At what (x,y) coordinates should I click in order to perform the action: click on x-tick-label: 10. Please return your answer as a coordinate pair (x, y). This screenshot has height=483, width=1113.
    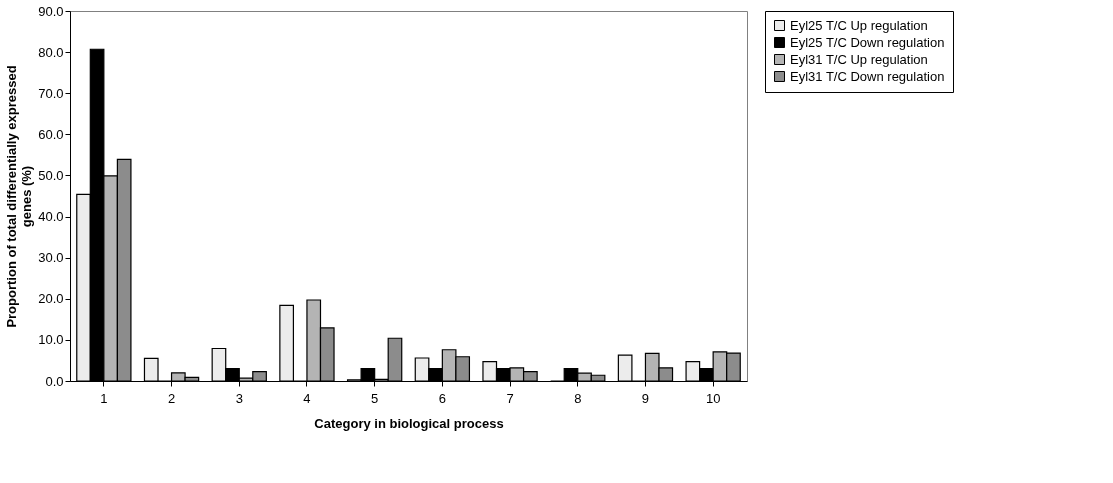
    Looking at the image, I should click on (713, 398).